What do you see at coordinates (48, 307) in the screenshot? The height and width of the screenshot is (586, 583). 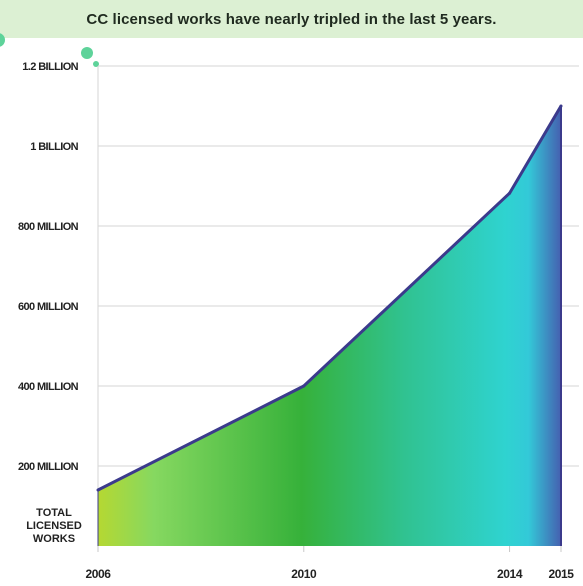 I see `y-tick-label: 600 MILLION` at bounding box center [48, 307].